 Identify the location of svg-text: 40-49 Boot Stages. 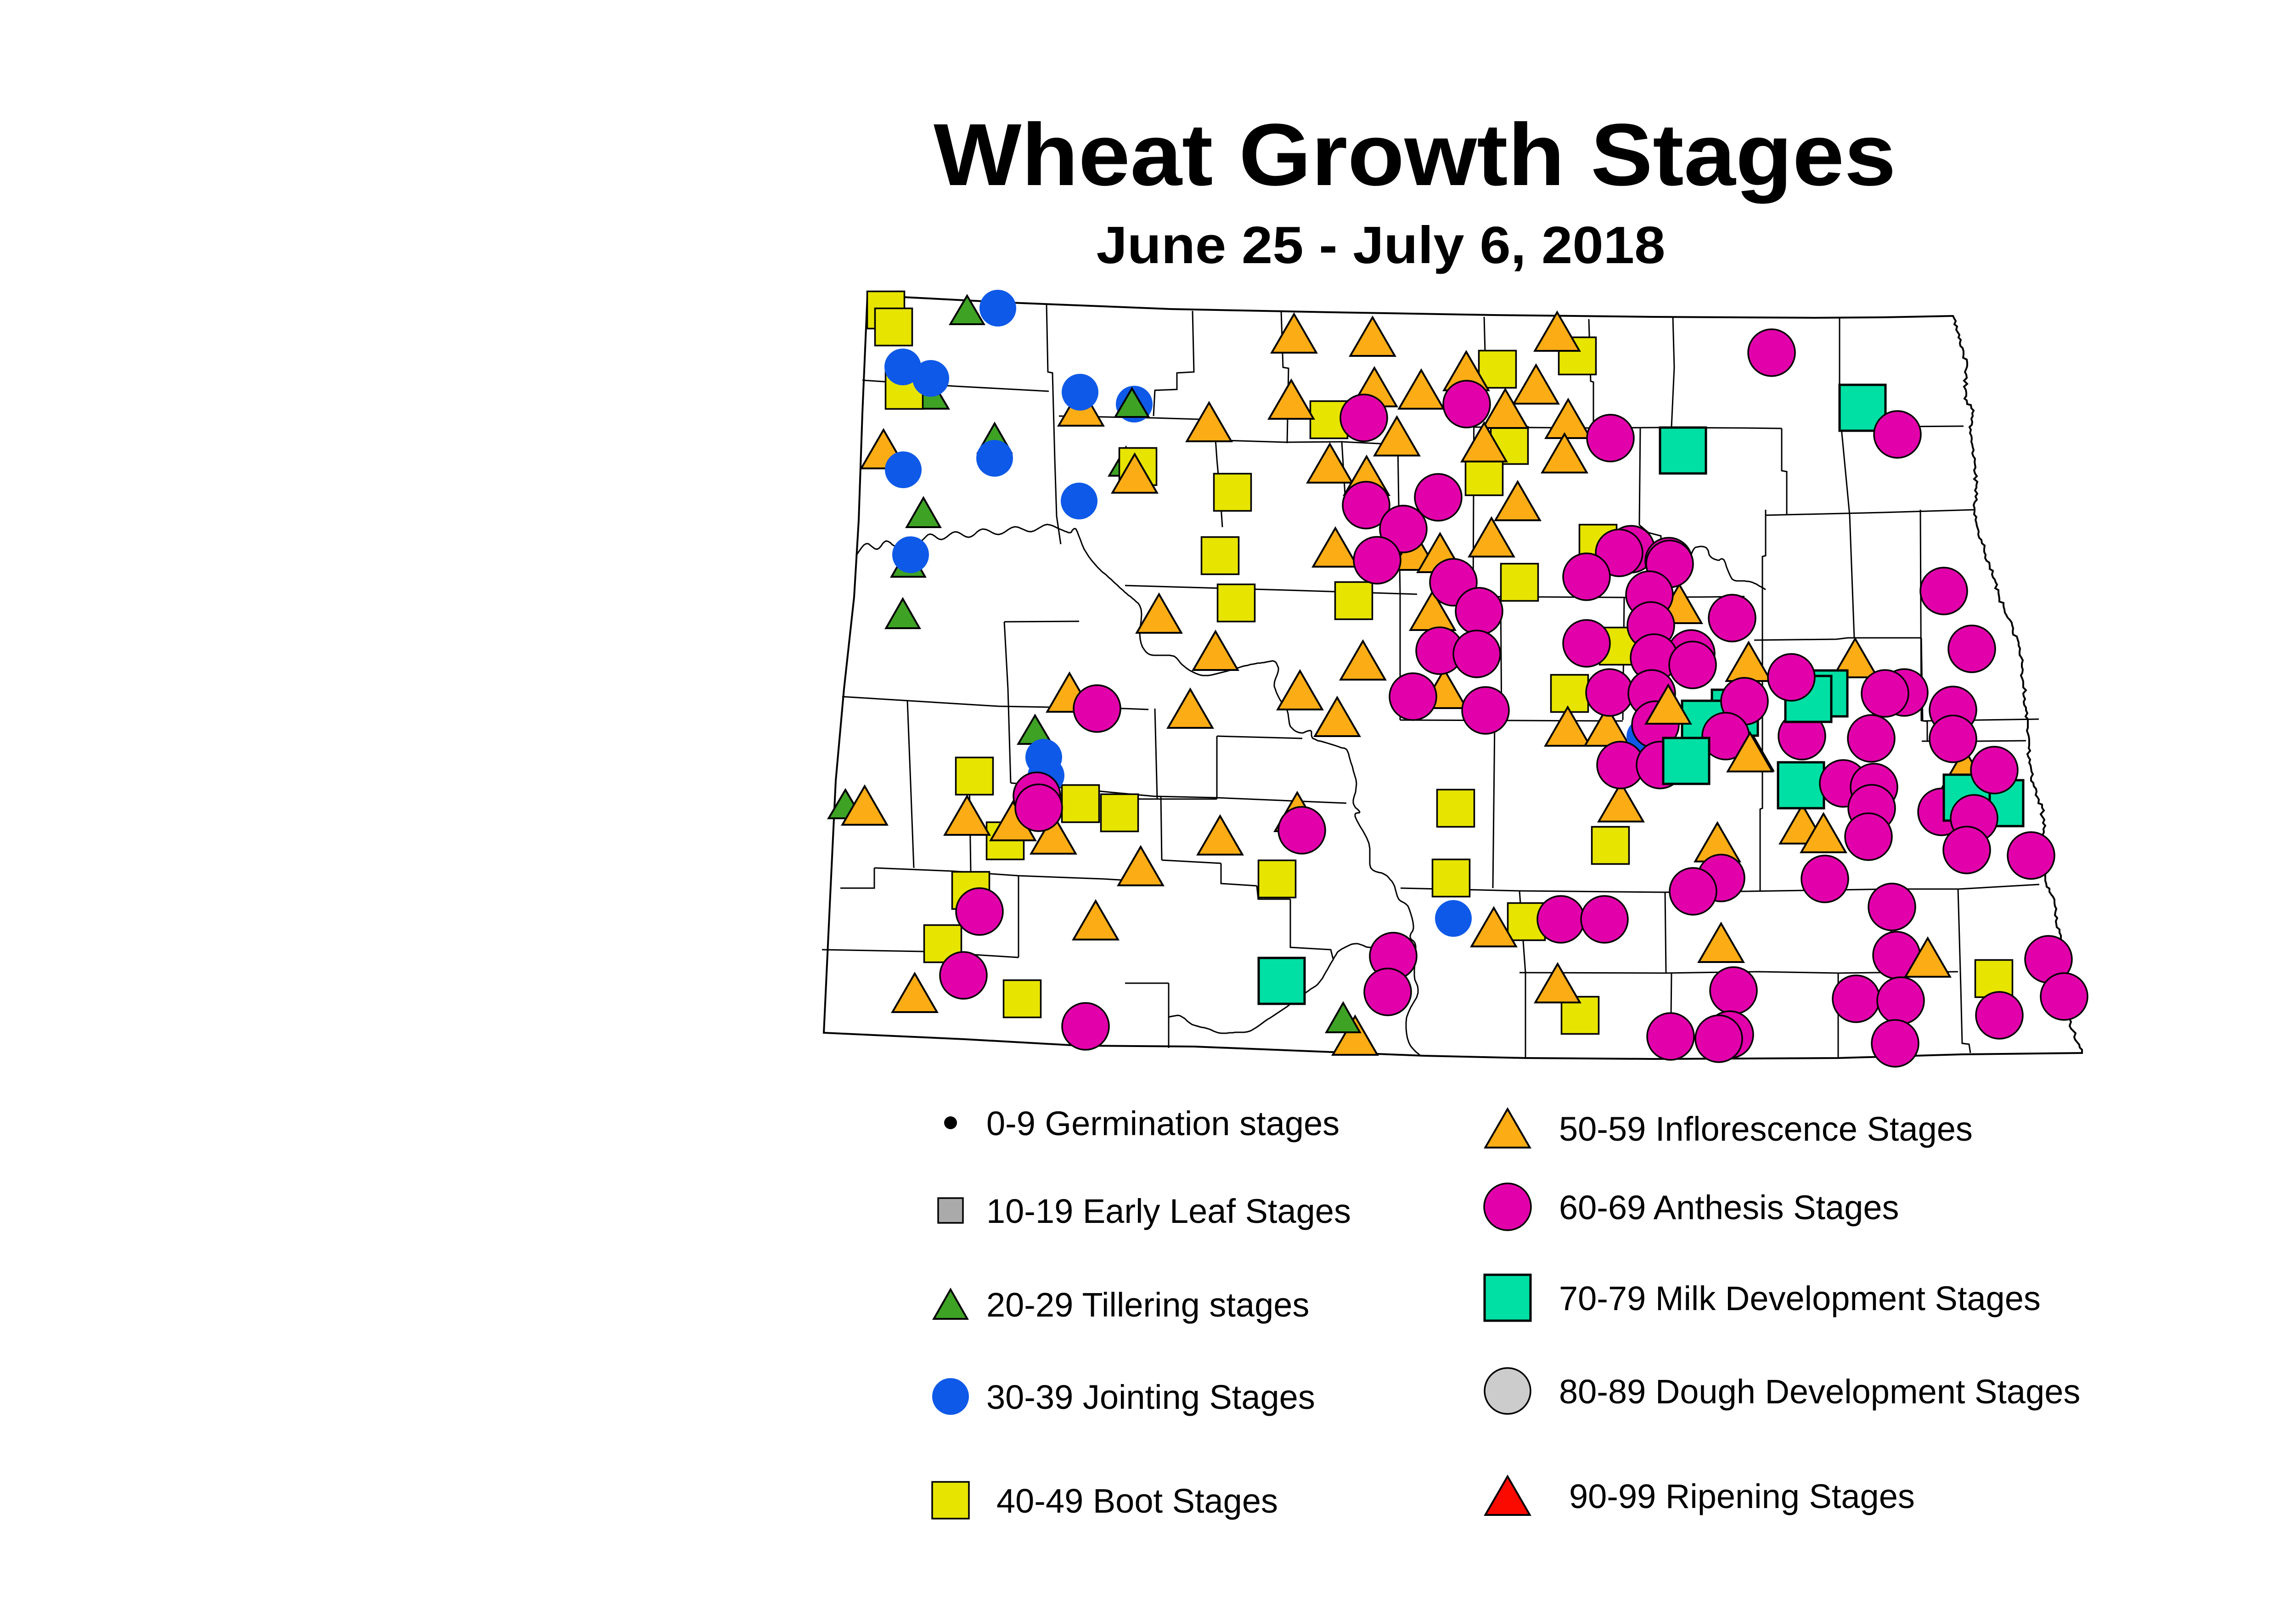
(1137, 1501).